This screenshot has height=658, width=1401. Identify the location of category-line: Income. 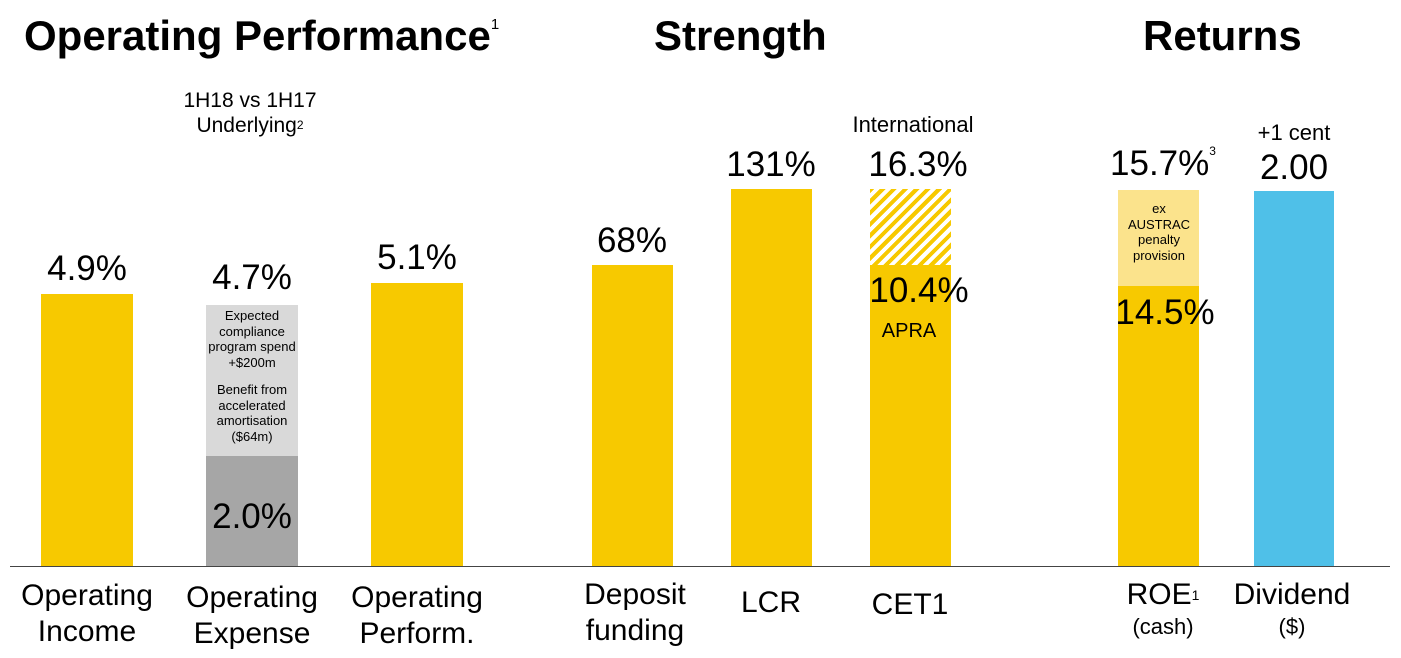
(87, 631).